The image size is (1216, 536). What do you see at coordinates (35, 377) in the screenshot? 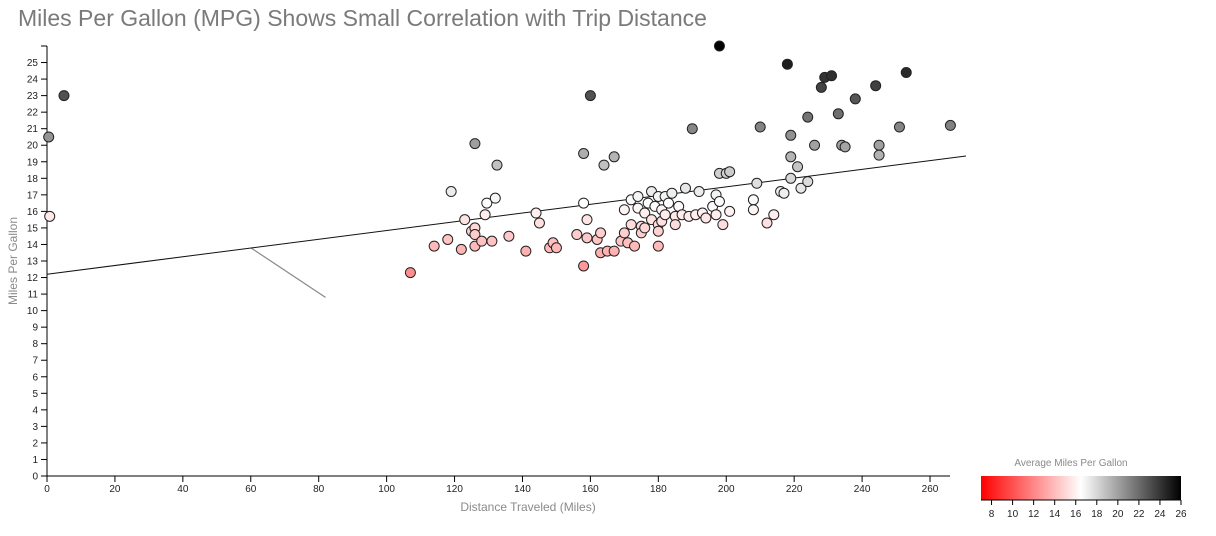
I see `y-tick-label: 6` at bounding box center [35, 377].